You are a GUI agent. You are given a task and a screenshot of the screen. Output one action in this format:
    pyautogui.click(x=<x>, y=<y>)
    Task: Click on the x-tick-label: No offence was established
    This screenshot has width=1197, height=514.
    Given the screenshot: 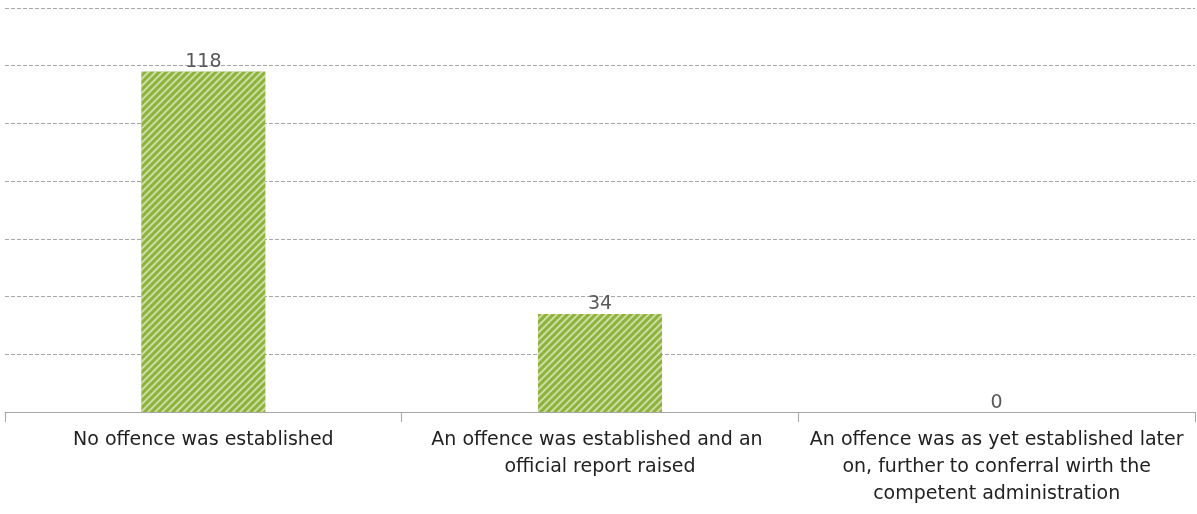 What is the action you would take?
    pyautogui.click(x=203, y=437)
    